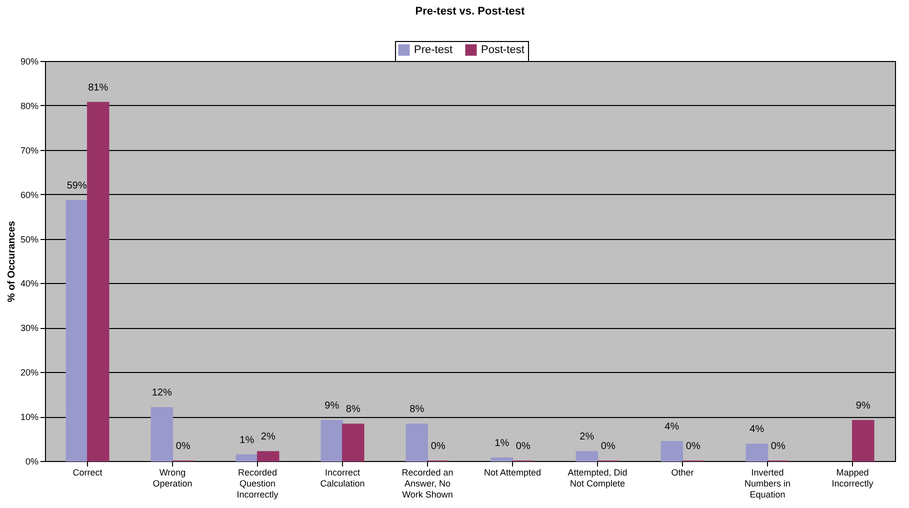  I want to click on y-tick-label: 10%, so click(29, 417).